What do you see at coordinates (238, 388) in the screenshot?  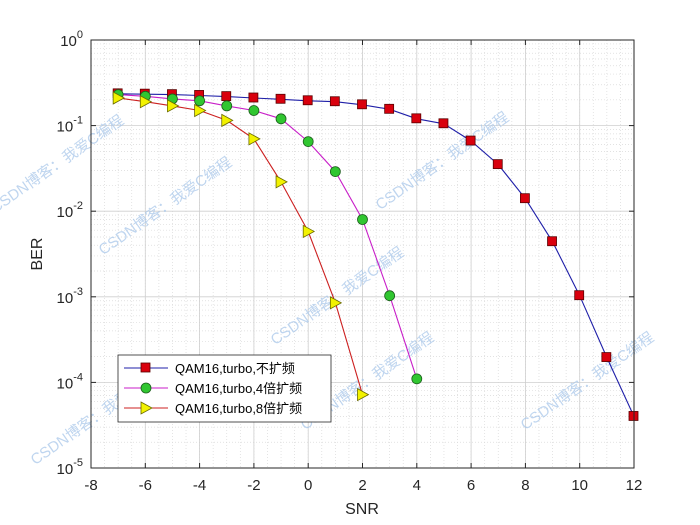 I see `legend-label-2: QAM16,turbo,4倍扩频` at bounding box center [238, 388].